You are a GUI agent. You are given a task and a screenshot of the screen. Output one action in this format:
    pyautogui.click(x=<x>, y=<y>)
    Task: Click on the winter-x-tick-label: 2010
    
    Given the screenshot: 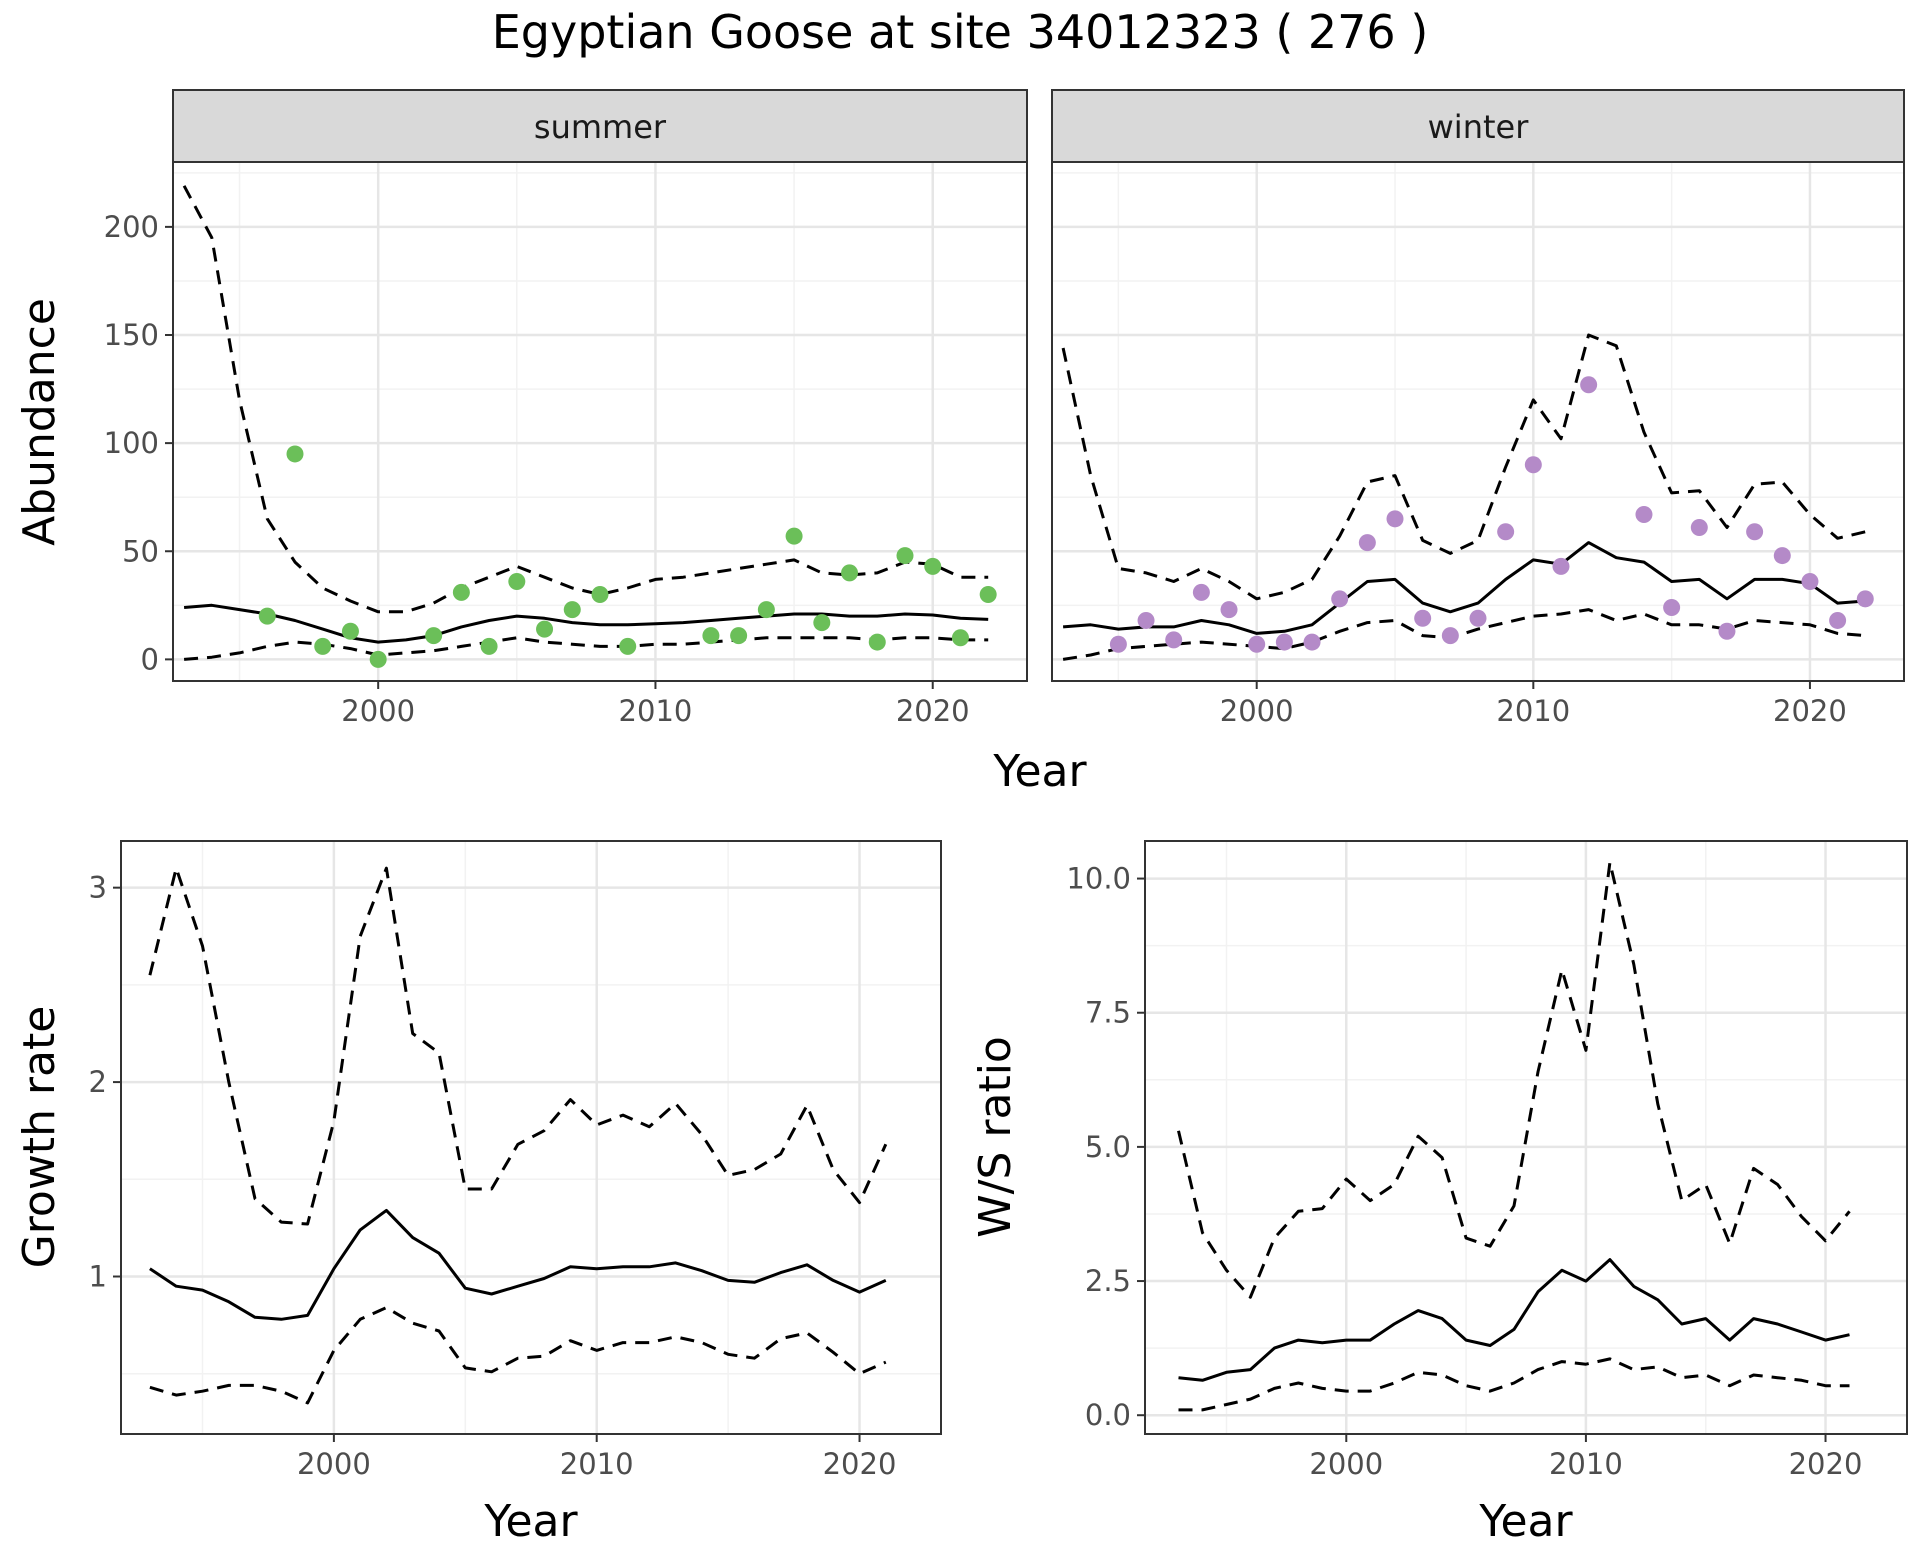 What is the action you would take?
    pyautogui.click(x=1533, y=711)
    